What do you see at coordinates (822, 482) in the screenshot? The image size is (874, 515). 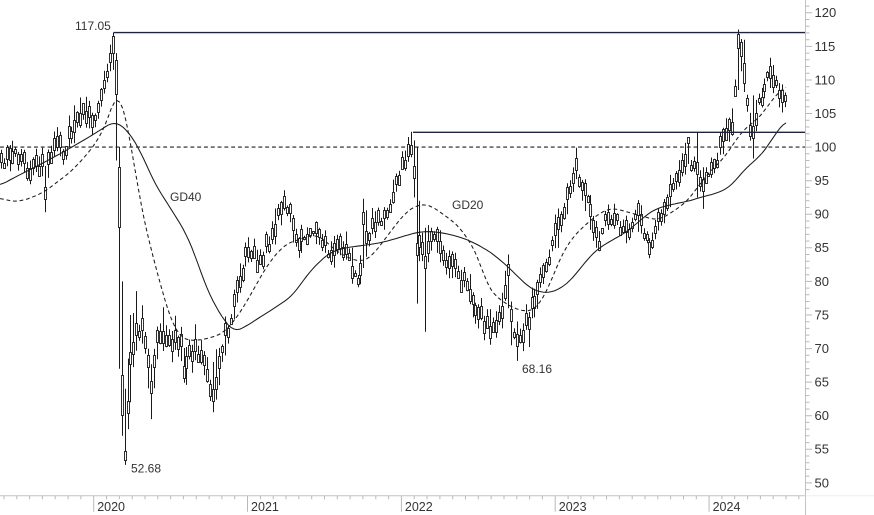 I see `svg-text: 50` at bounding box center [822, 482].